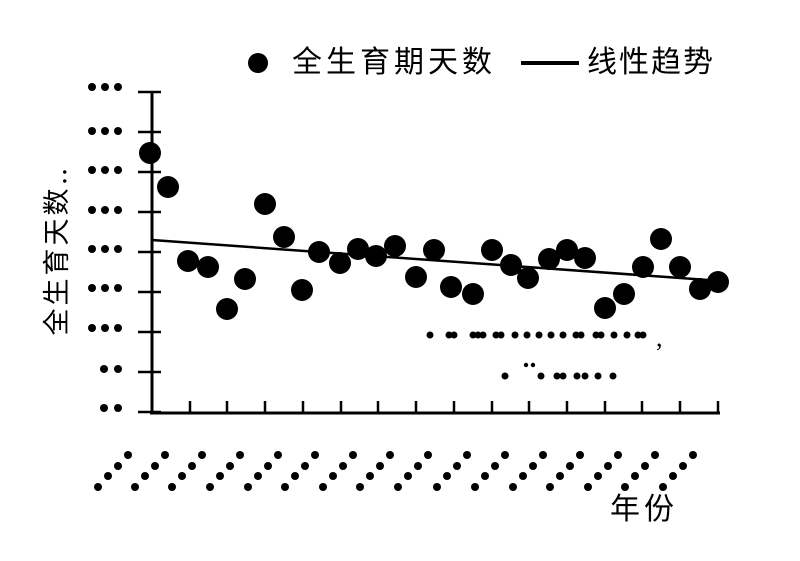  What do you see at coordinates (651, 62) in the screenshot?
I see `legend-trendline-label: 线性趋势` at bounding box center [651, 62].